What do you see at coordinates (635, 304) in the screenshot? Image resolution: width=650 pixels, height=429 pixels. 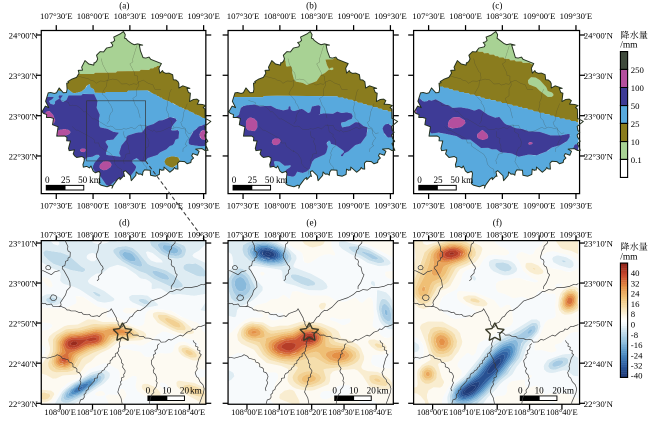 I see `svg-text: 16` at bounding box center [635, 304].